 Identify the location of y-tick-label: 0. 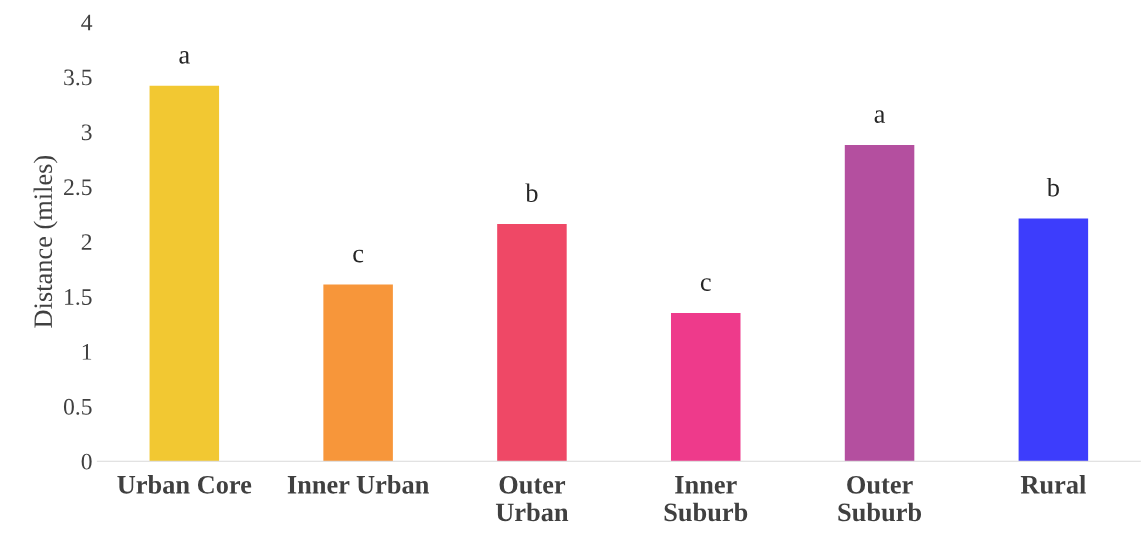
(86, 461).